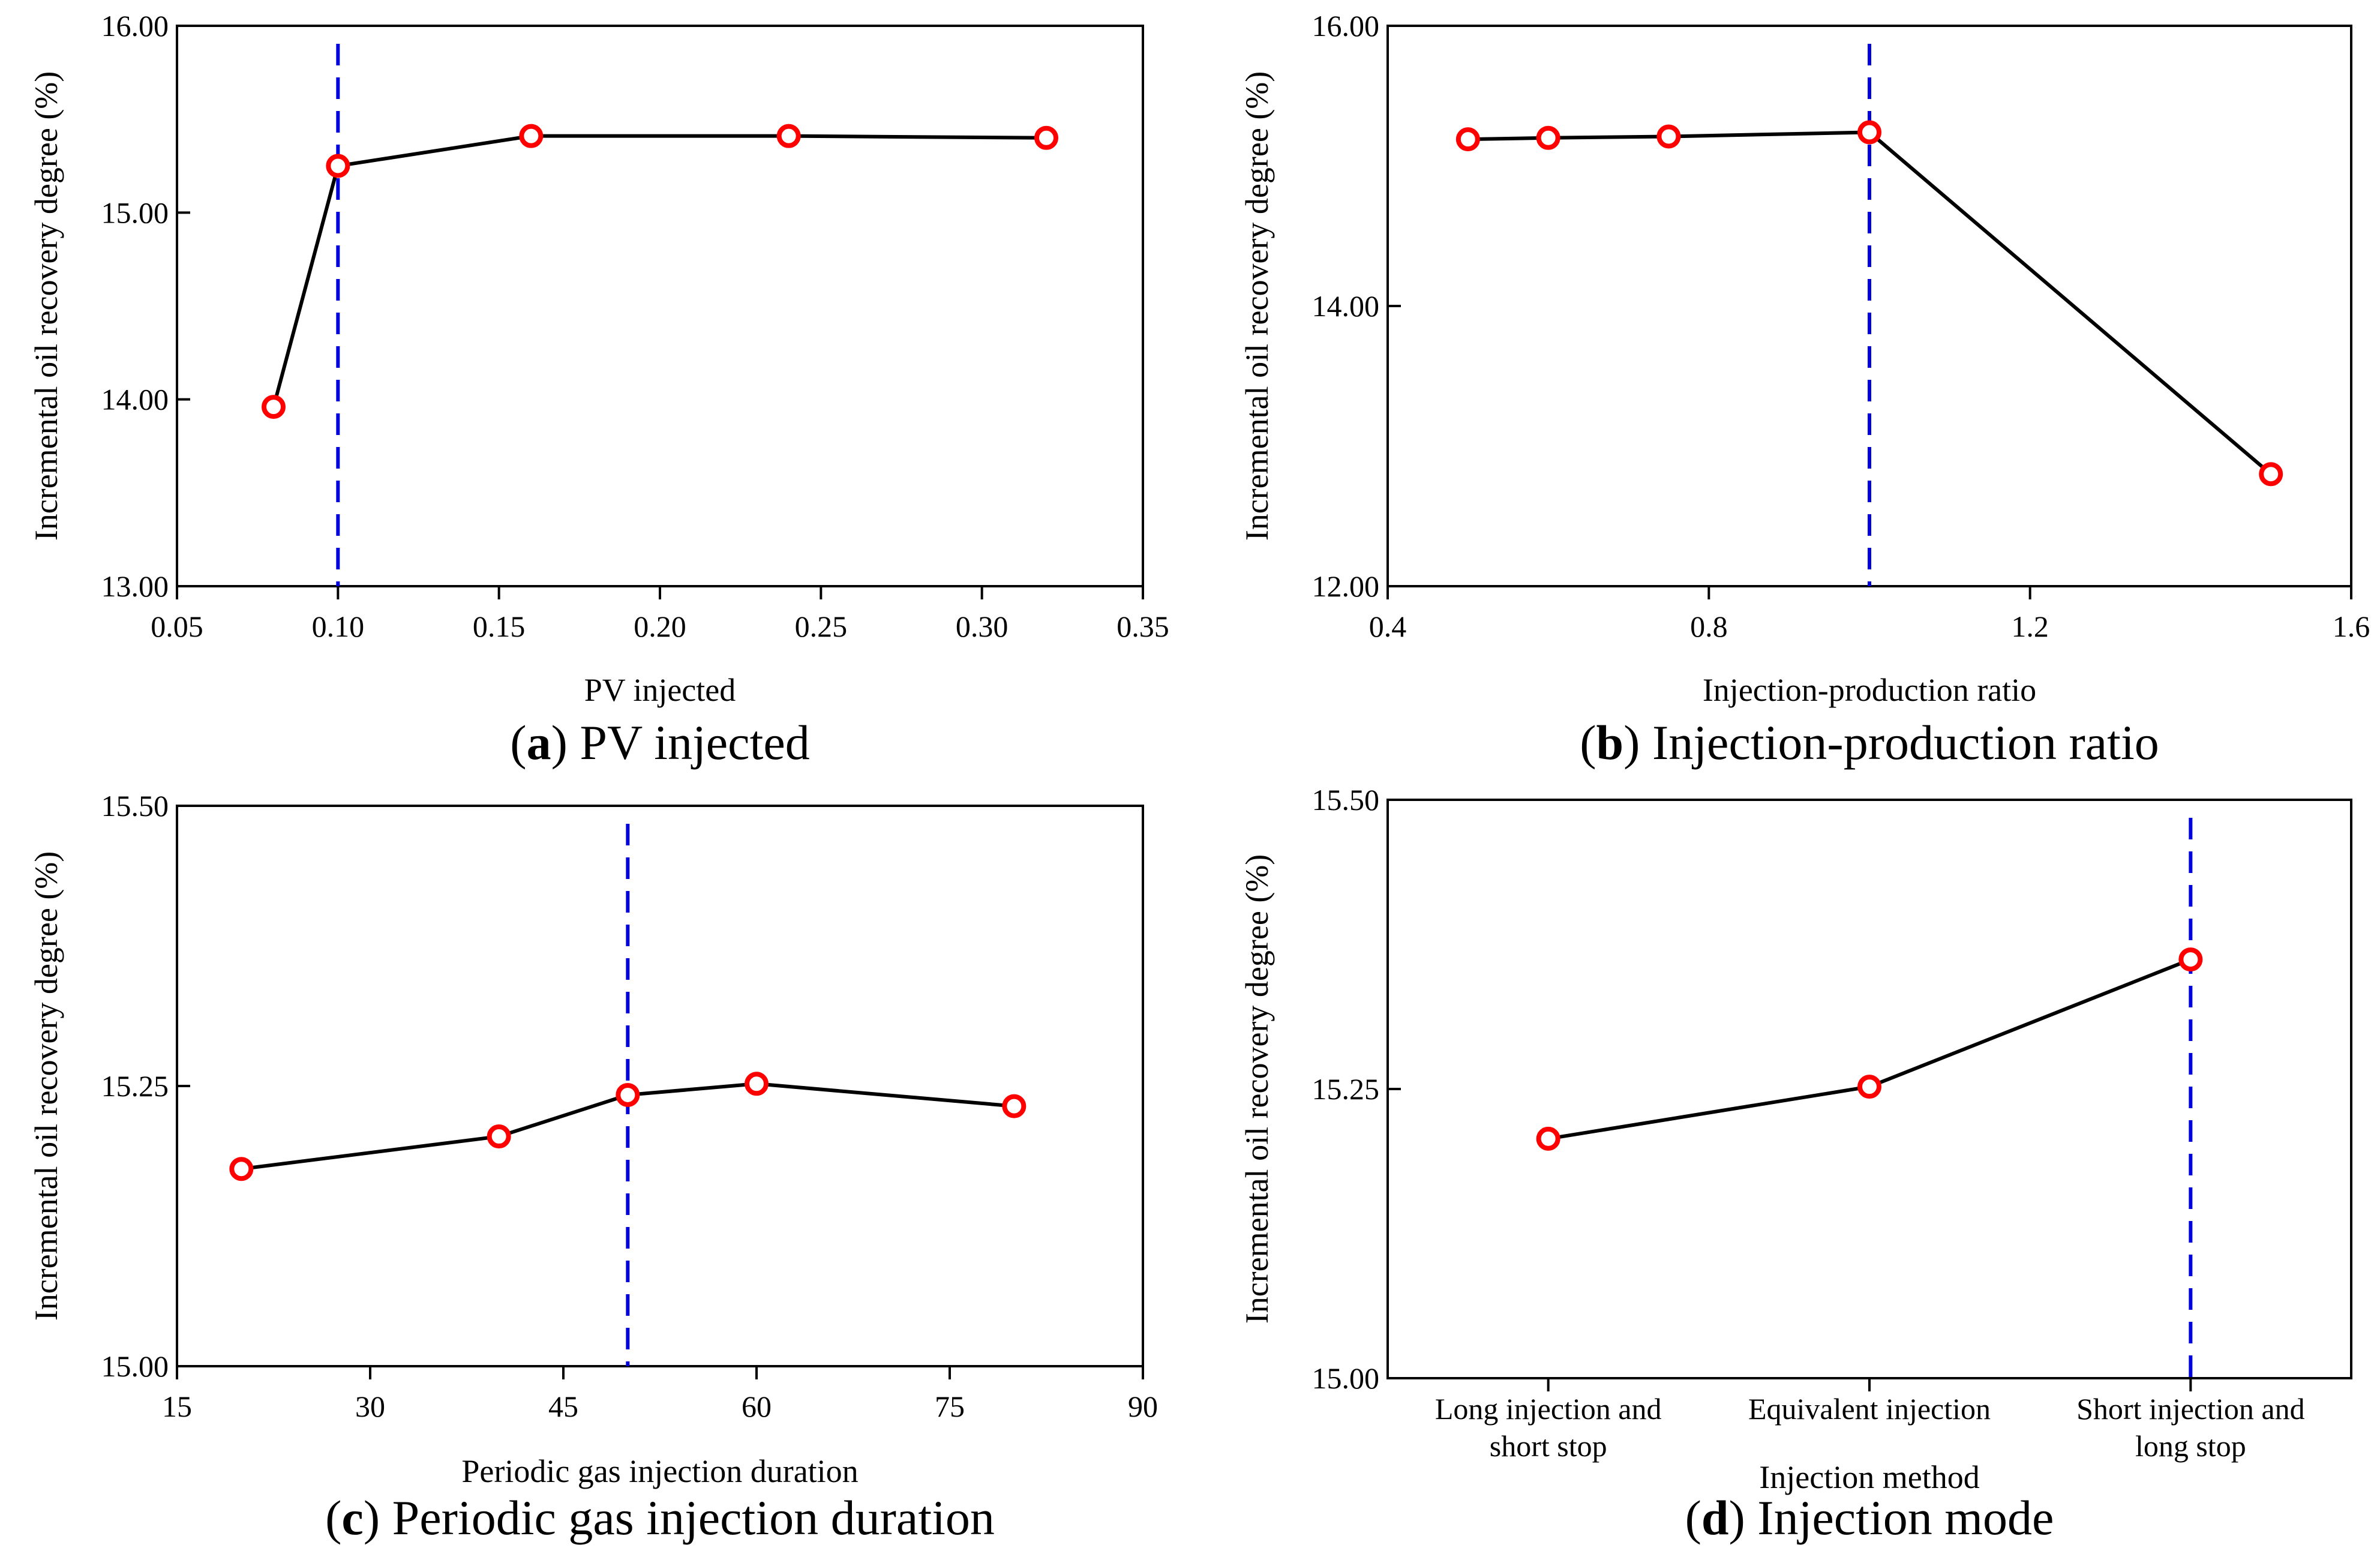 This screenshot has height=1566, width=2380. I want to click on x-tick-label: 0.20, so click(660, 626).